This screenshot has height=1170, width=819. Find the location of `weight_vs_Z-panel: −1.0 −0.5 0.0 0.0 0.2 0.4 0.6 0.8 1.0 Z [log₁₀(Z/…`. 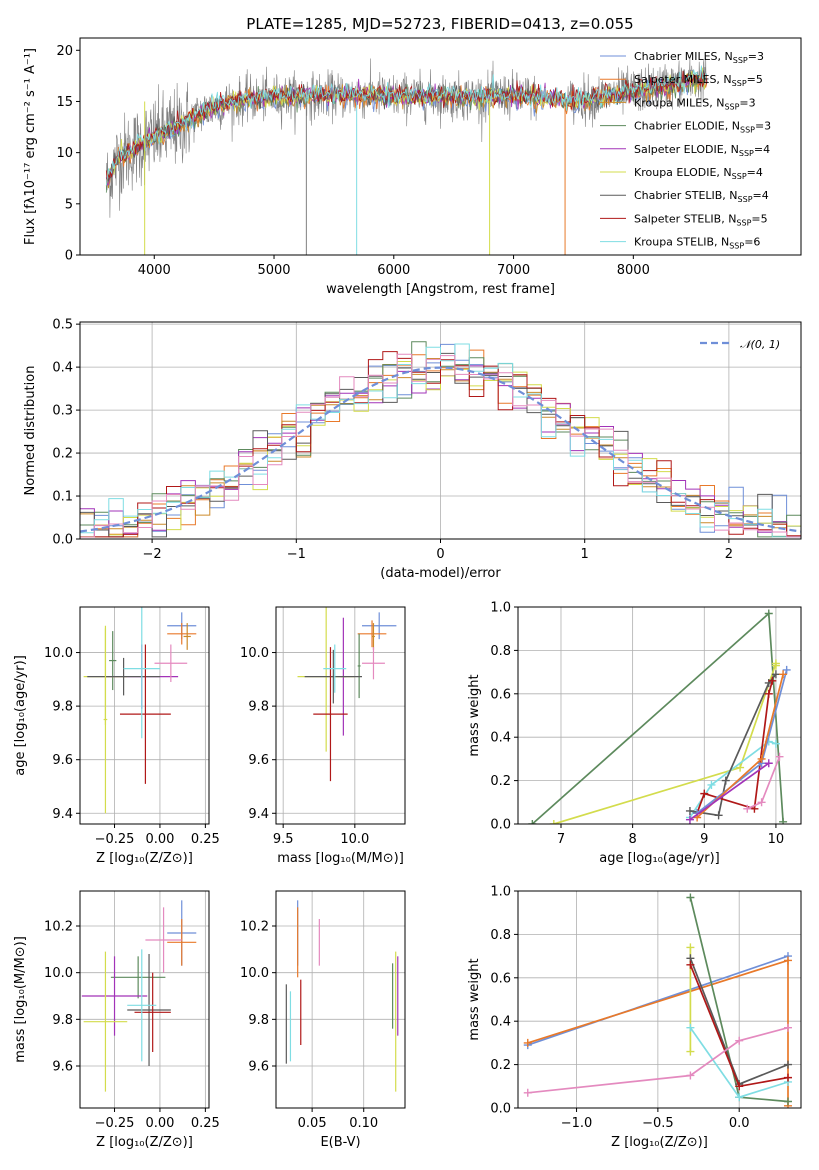

weight_vs_Z-panel: −1.0 −0.5 0.0 0.0 0.2 0.4 0.6 0.8 1.0 Z [log₁₀(Z/… is located at coordinates (634, 1017).